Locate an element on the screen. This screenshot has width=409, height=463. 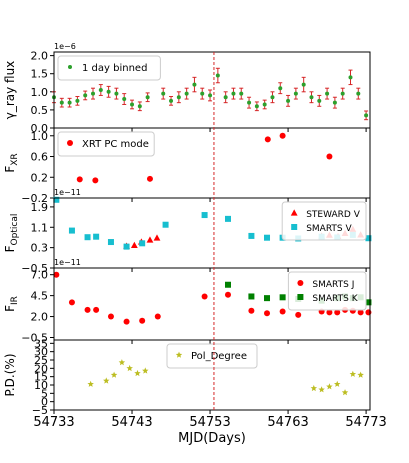
y-axis-label: FIR is located at coordinates (11, 304).